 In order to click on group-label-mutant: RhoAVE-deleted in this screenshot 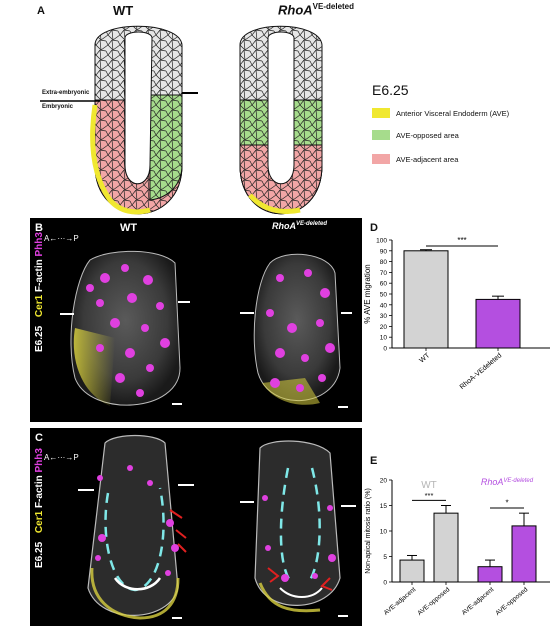, I will do `click(507, 482)`.